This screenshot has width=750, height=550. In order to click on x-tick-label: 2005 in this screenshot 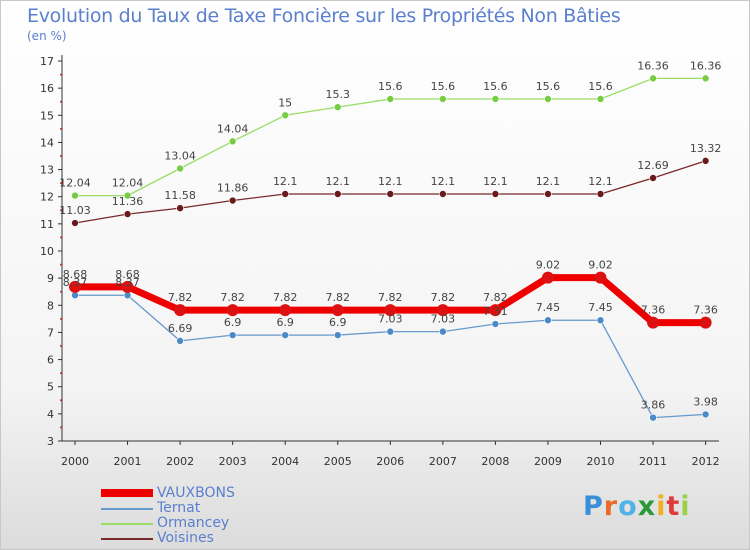, I will do `click(338, 461)`.